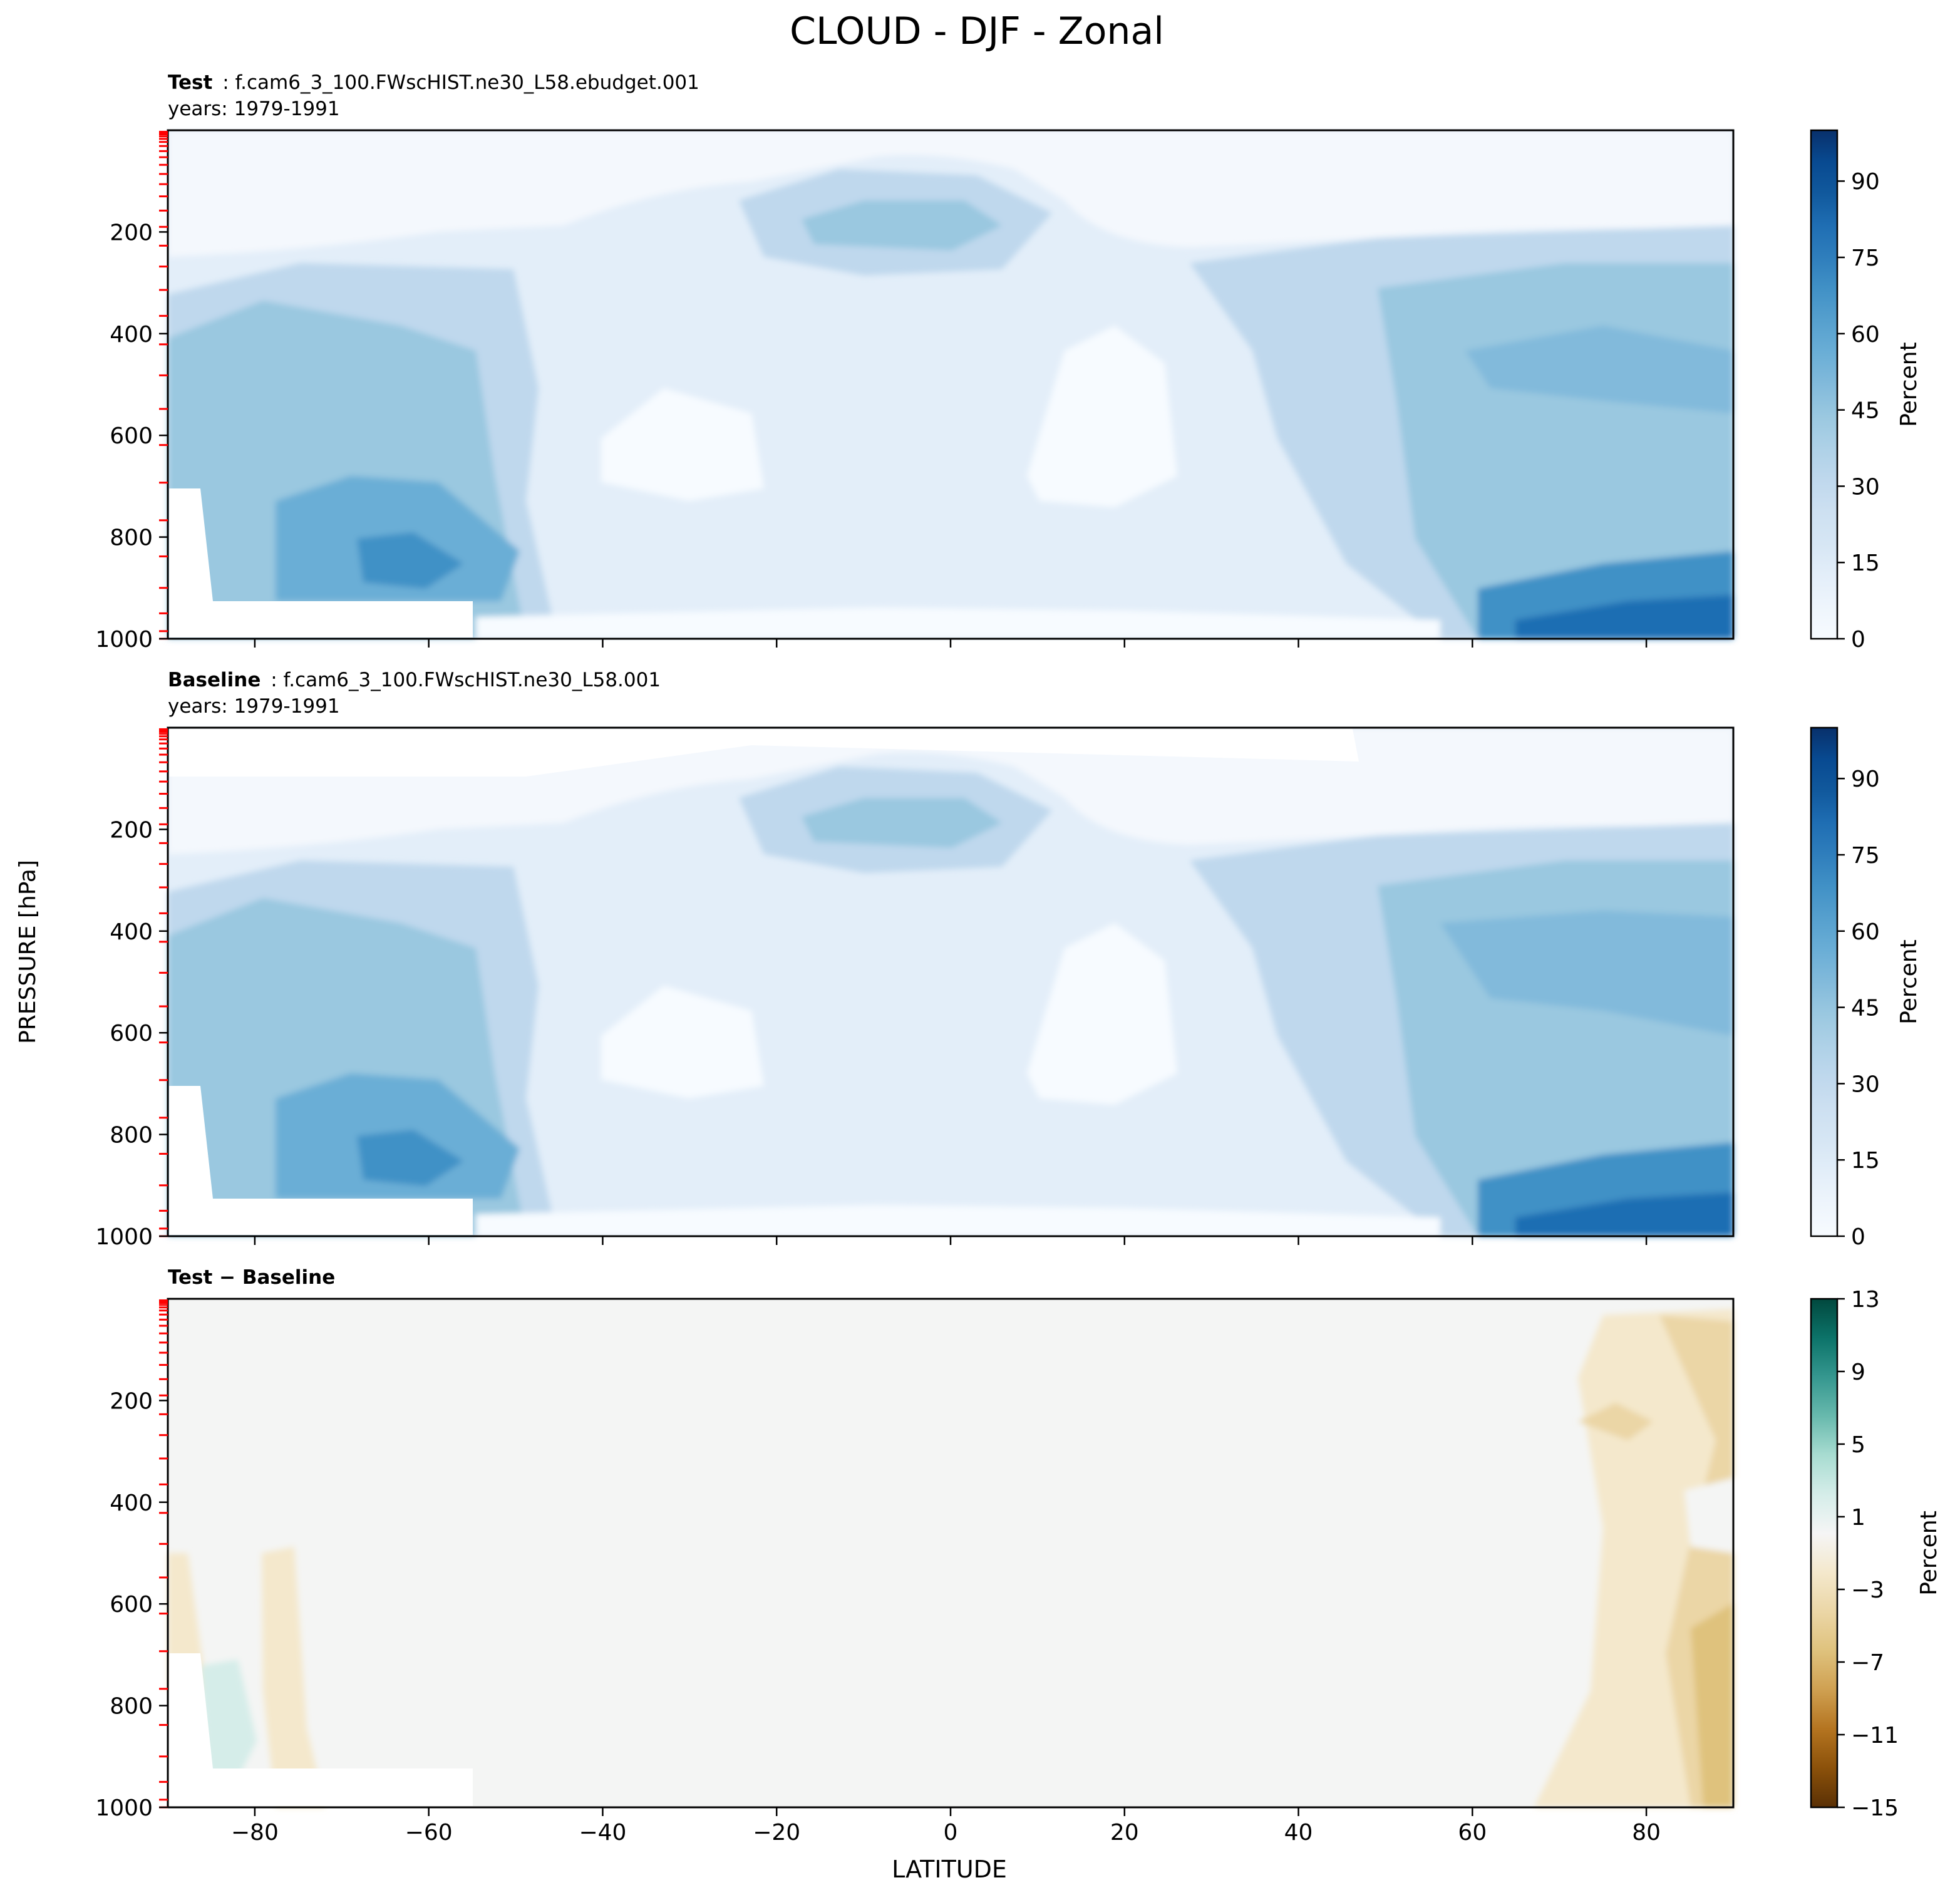  I want to click on x-tick-label: 40, so click(1298, 1833).